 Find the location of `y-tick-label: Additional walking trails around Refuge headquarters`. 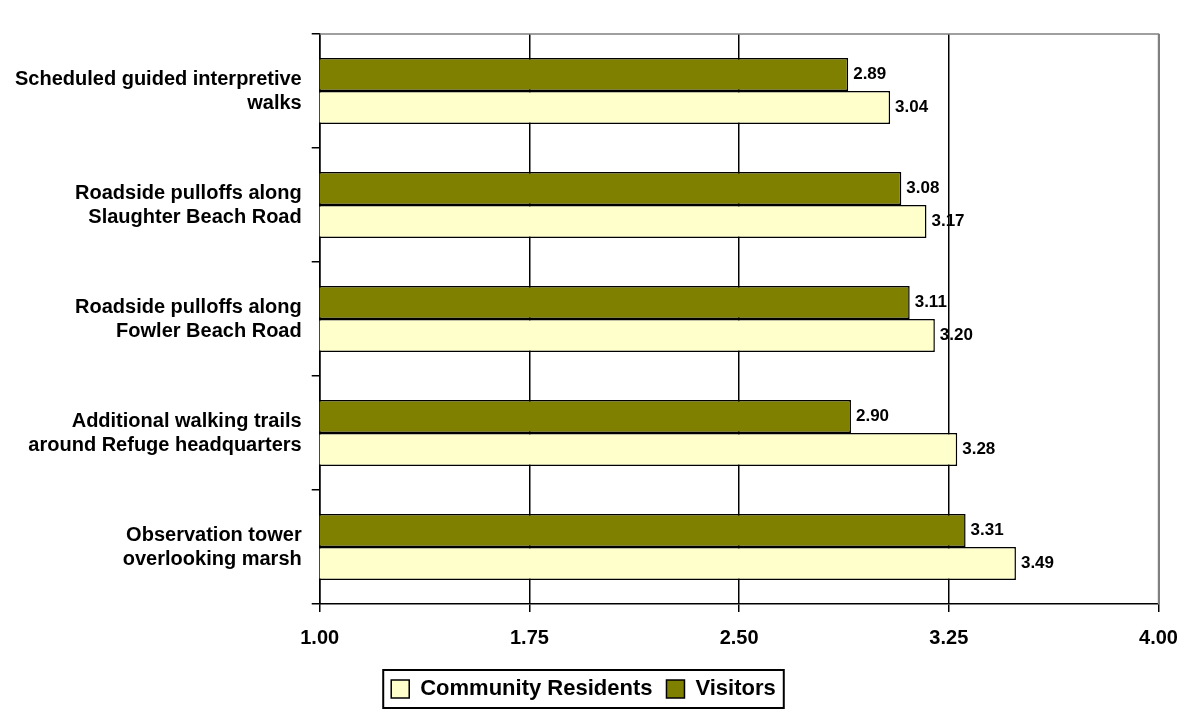

y-tick-label: Additional walking trails around Refuge headquarters is located at coordinates (165, 431).